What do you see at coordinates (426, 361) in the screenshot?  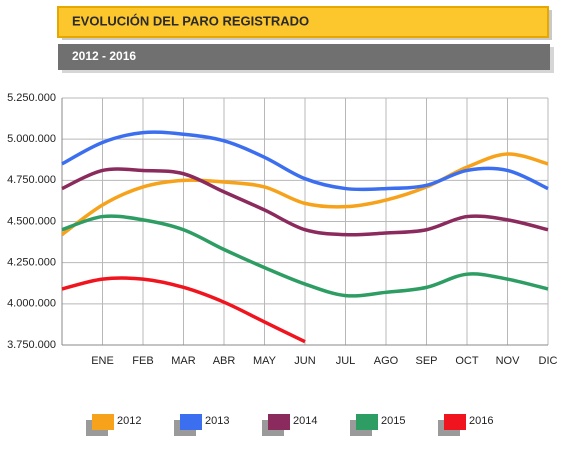 I see `x-tick-label: SEP` at bounding box center [426, 361].